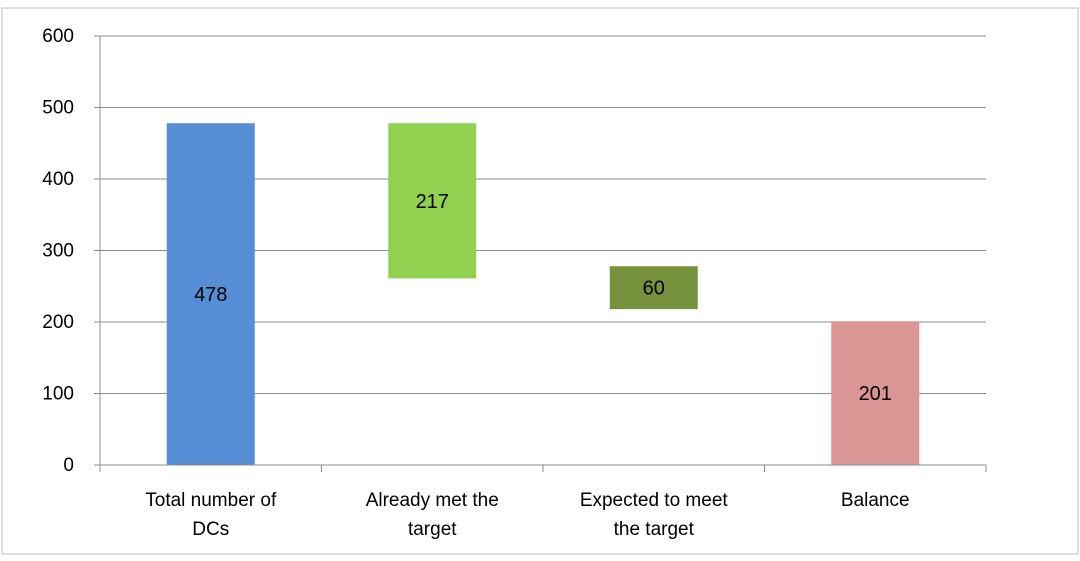 Image resolution: width=1080 pixels, height=561 pixels. I want to click on data-label: 60, so click(654, 289).